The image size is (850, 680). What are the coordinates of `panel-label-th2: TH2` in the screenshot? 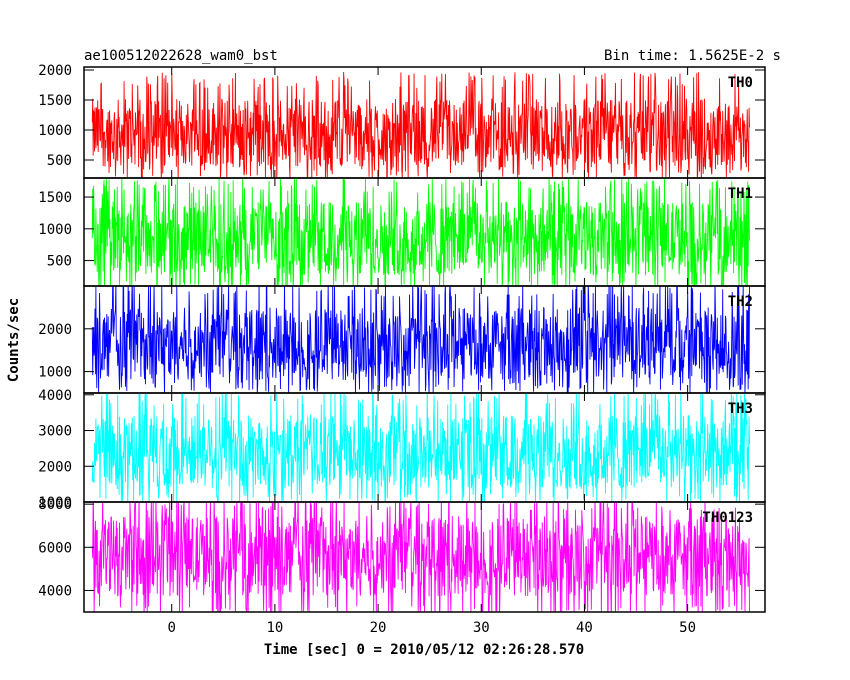 It's located at (740, 302).